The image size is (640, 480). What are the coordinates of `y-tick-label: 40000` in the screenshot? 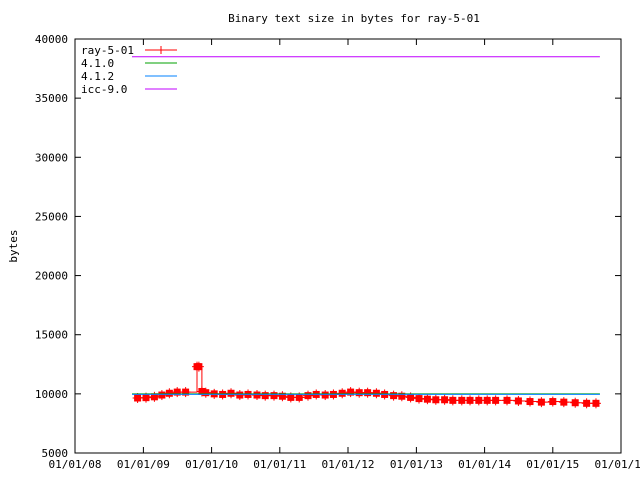 It's located at (51, 39).